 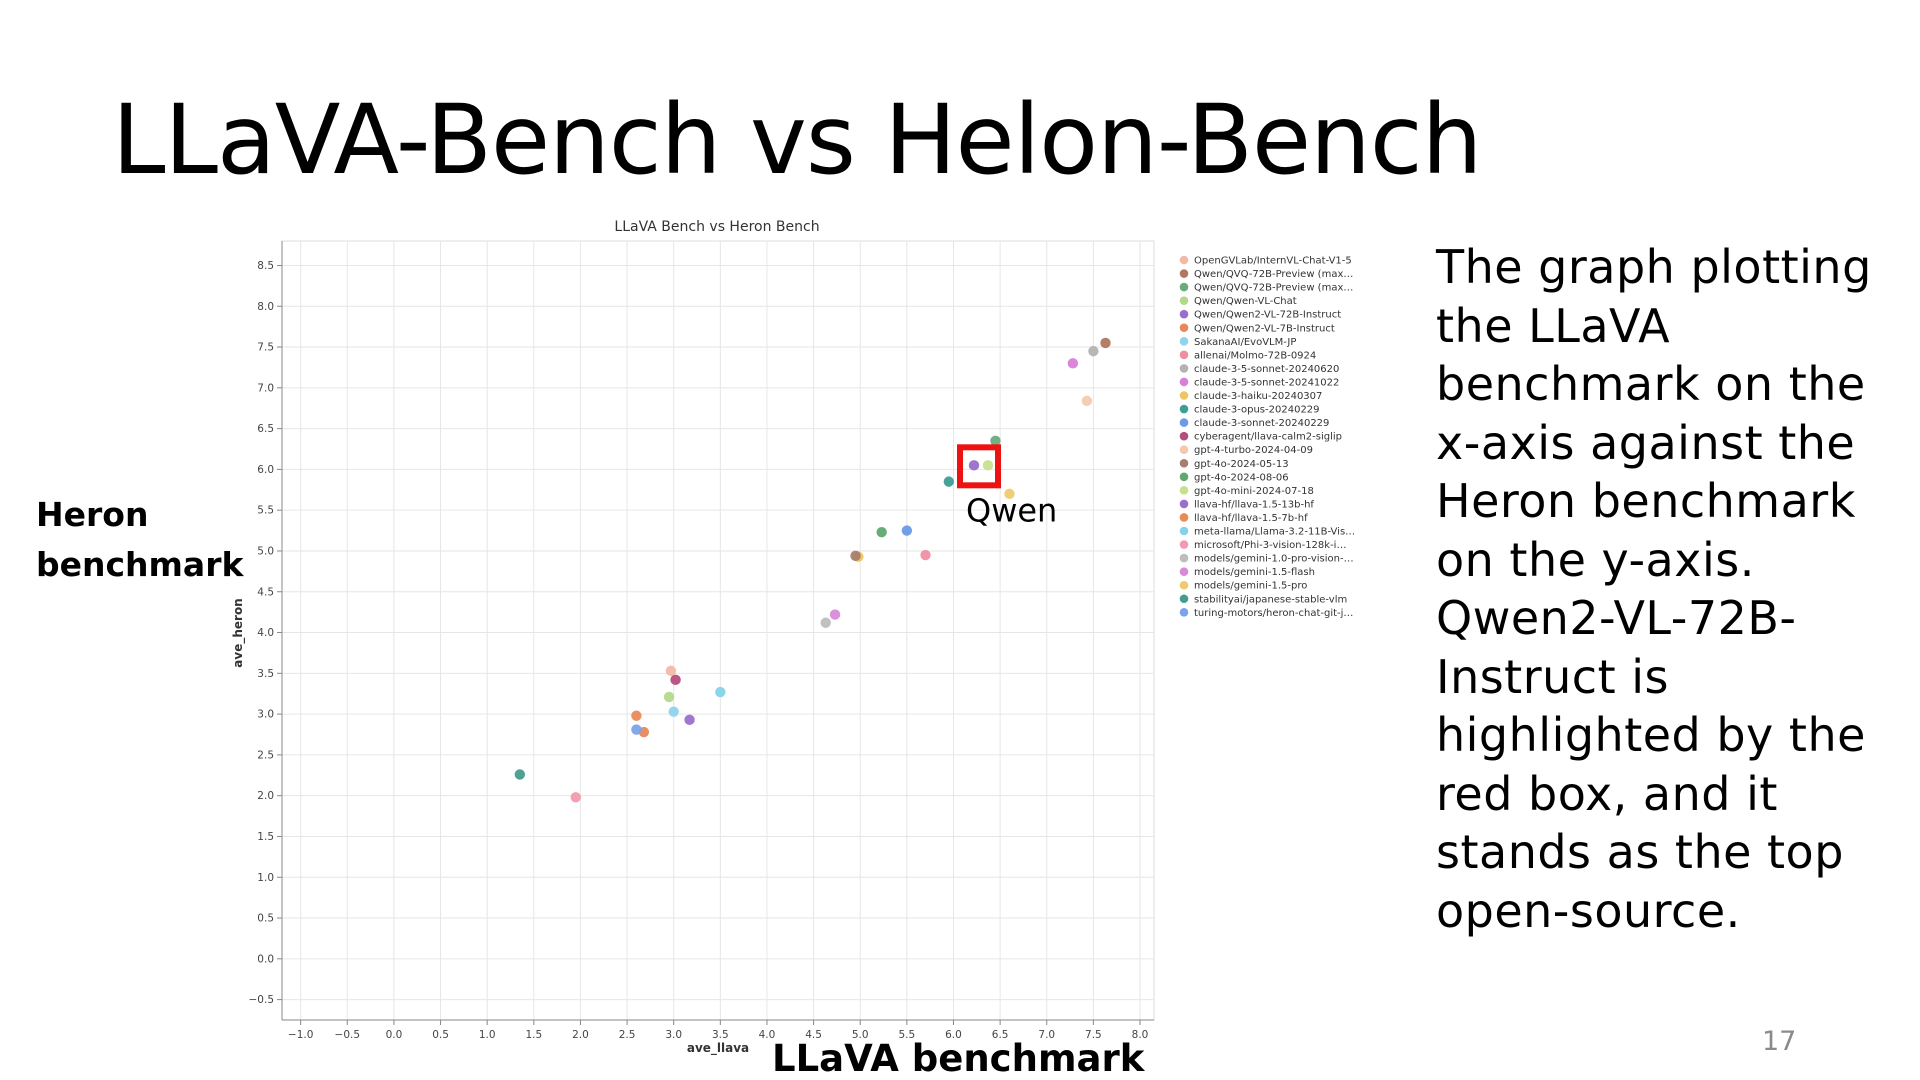 I want to click on y-tick-label: 1.5, so click(x=265, y=837).